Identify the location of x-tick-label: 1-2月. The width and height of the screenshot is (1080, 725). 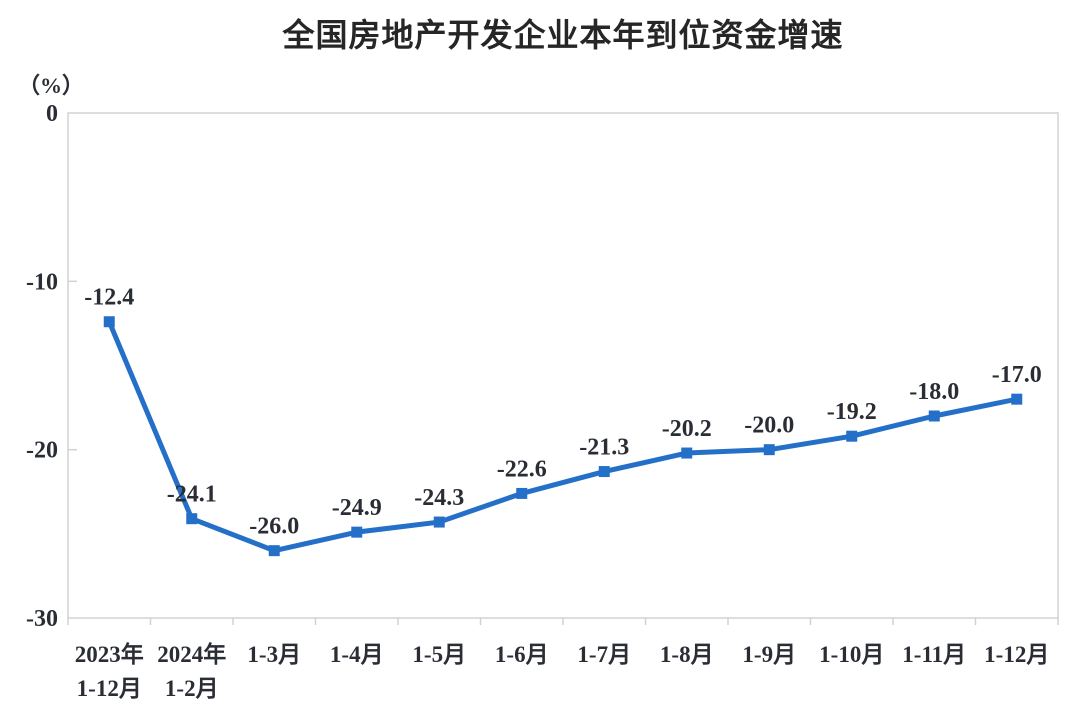
(192, 688).